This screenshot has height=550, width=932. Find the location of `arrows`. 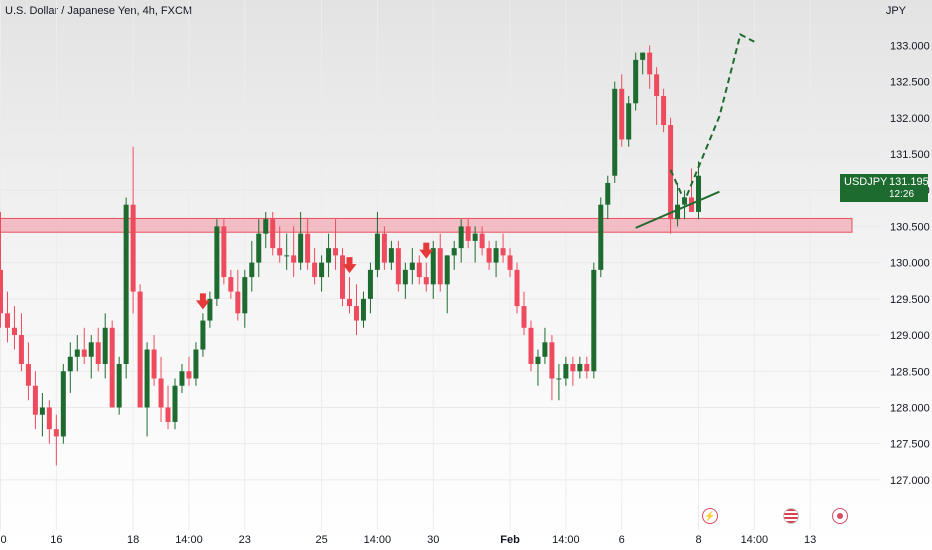

arrows is located at coordinates (314, 276).